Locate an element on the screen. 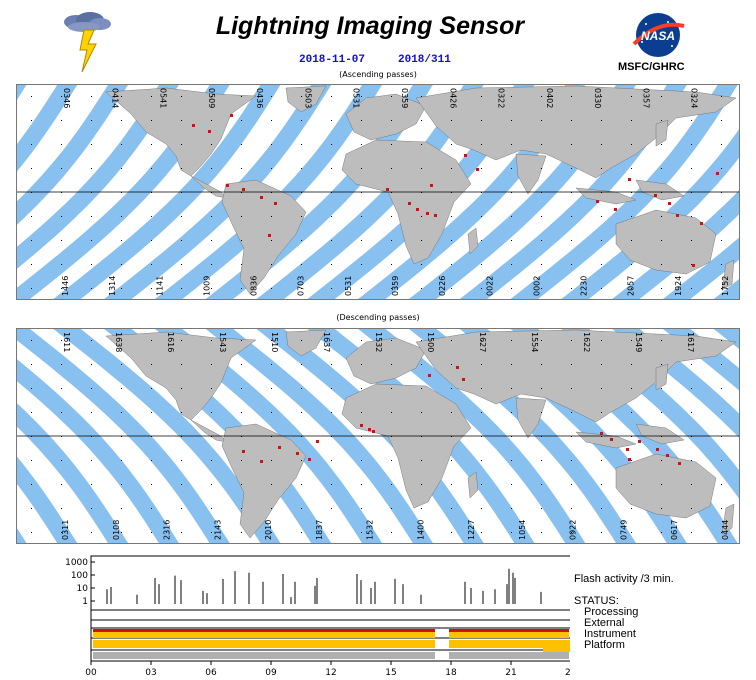 The image size is (756, 680). orbit-time-label: 2316 is located at coordinates (167, 530).